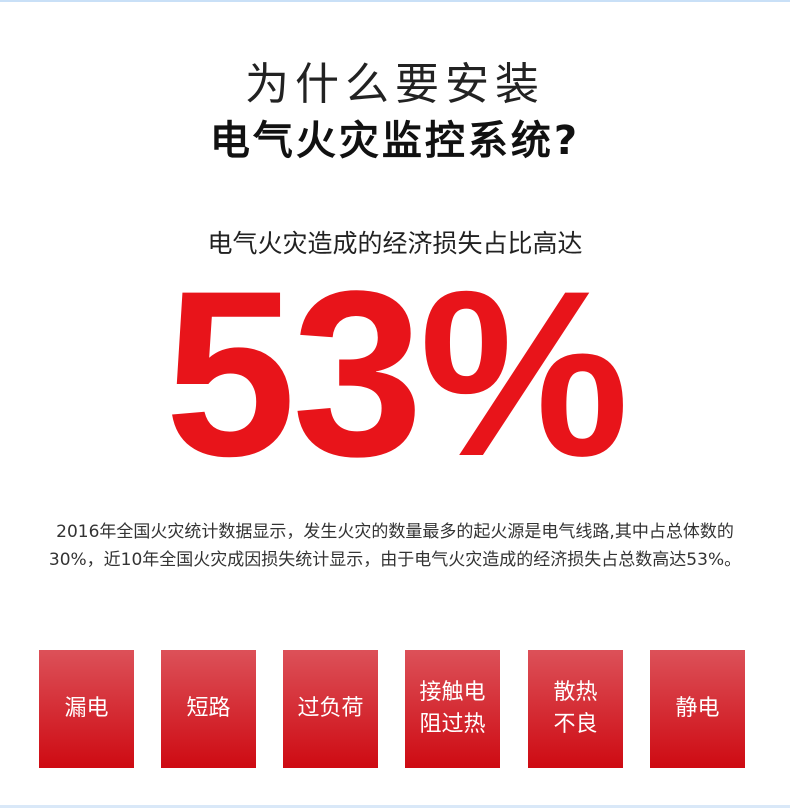 The width and height of the screenshot is (790, 808). I want to click on cause-label: 静电, so click(697, 708).